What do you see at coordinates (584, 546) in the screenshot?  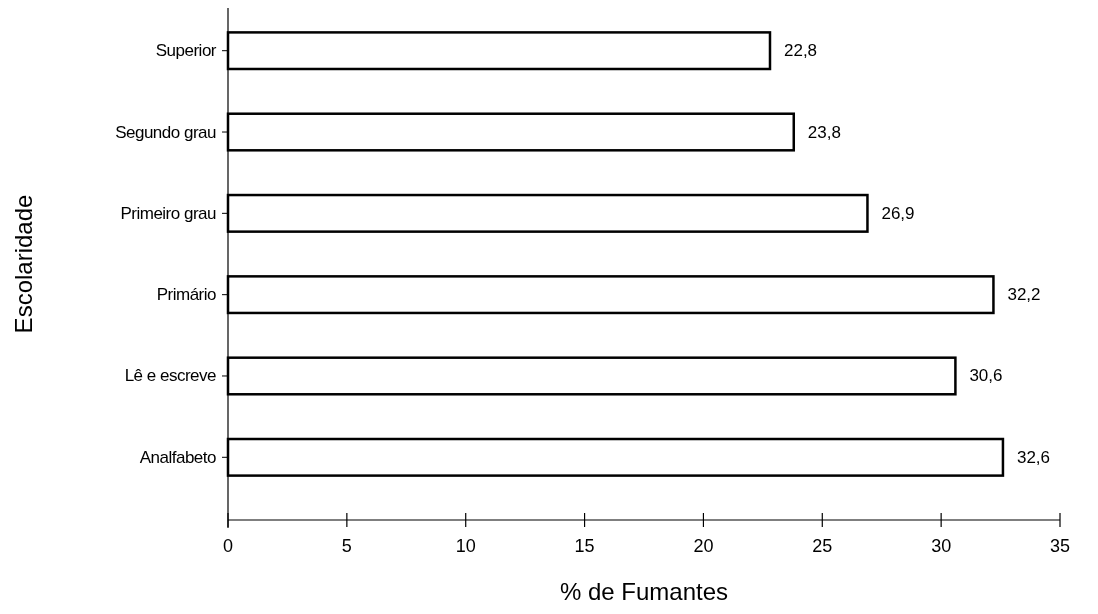 I see `x-tick-label: 15` at bounding box center [584, 546].